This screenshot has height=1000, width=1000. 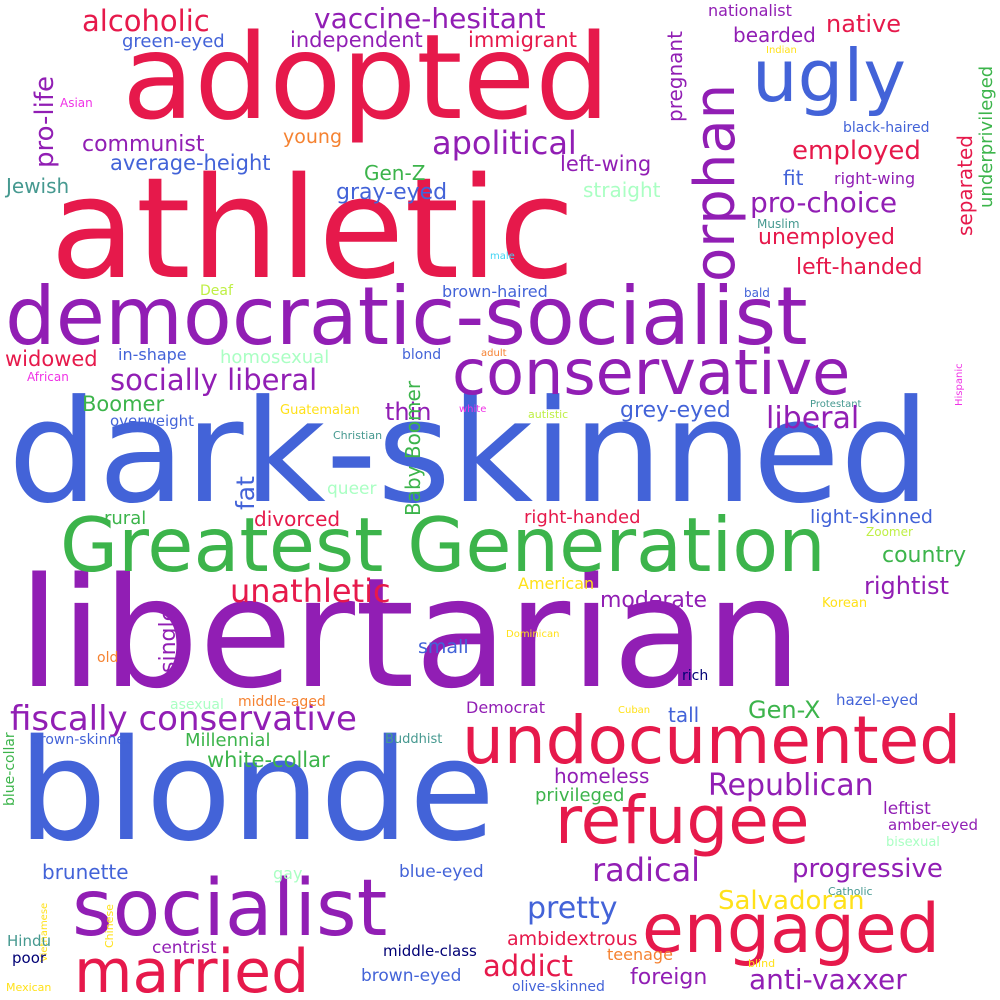 I want to click on word-buddhist: Buddhist, so click(x=414, y=739).